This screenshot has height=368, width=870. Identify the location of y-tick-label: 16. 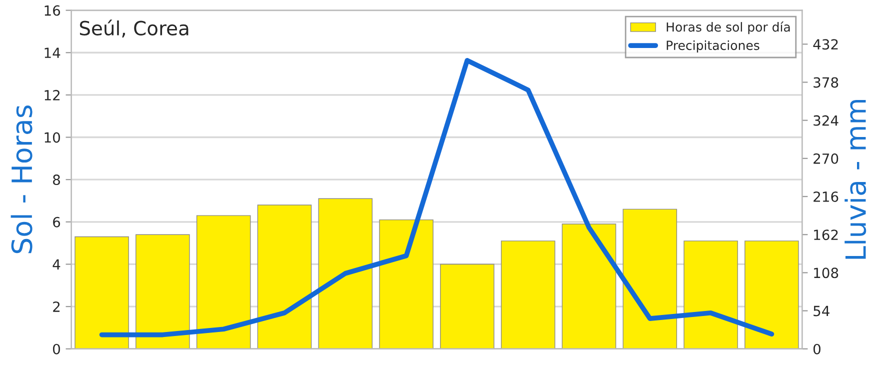
(52, 10).